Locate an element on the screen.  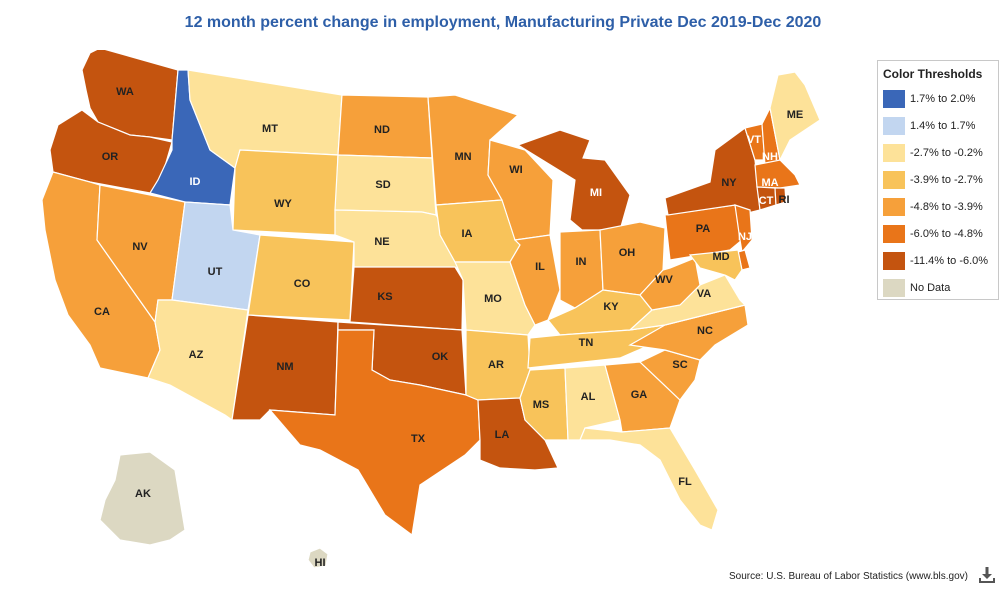
legend-row: -4.8% to -3.9% is located at coordinates (940, 206).